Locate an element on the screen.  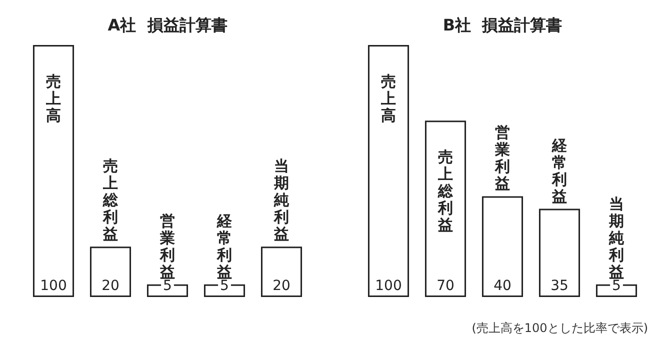
chart-title: B社 損益計算書 is located at coordinates (502, 25).